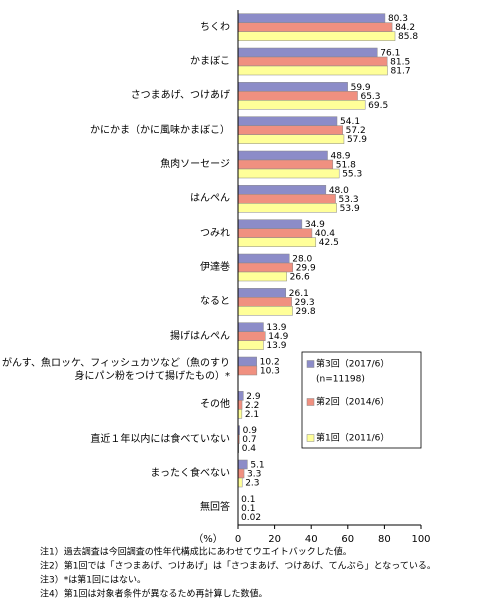  I want to click on value-label: 2.9, so click(253, 397).